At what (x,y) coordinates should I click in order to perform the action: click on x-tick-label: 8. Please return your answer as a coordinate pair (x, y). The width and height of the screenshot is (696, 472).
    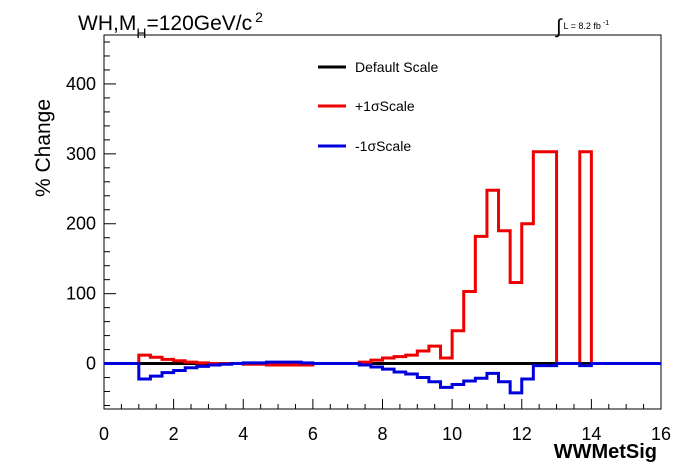
    Looking at the image, I should click on (382, 434).